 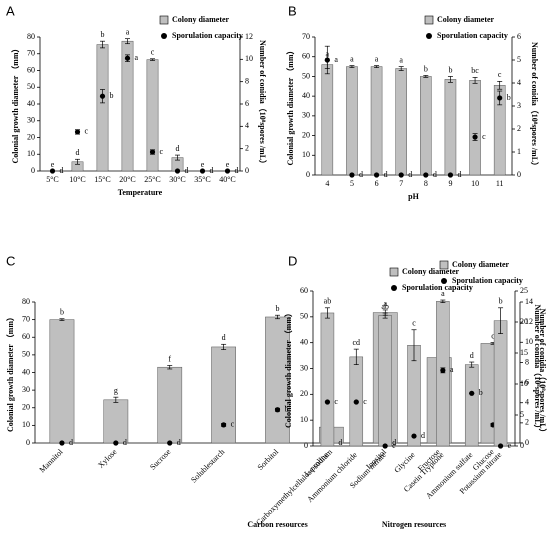 I want to click on y2-tick-label: 8, so click(x=247, y=80).